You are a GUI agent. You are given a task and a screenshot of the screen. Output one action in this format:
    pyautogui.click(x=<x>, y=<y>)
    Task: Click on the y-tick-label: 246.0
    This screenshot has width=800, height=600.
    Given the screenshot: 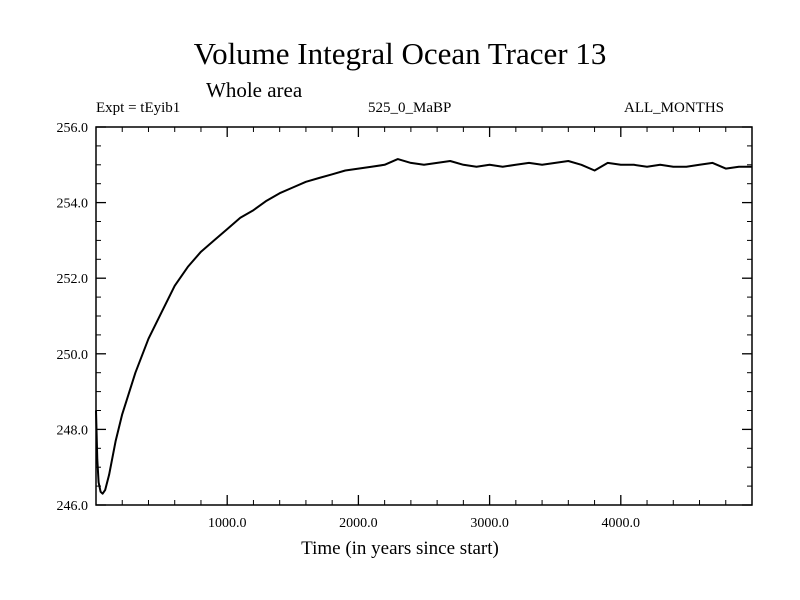 What is the action you would take?
    pyautogui.click(x=73, y=506)
    